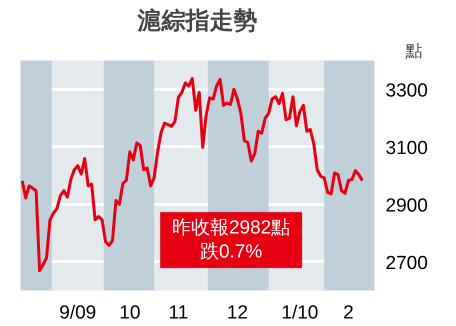  Describe the element at coordinates (77, 313) in the screenshot. I see `x-tick-label: 9/09` at that location.